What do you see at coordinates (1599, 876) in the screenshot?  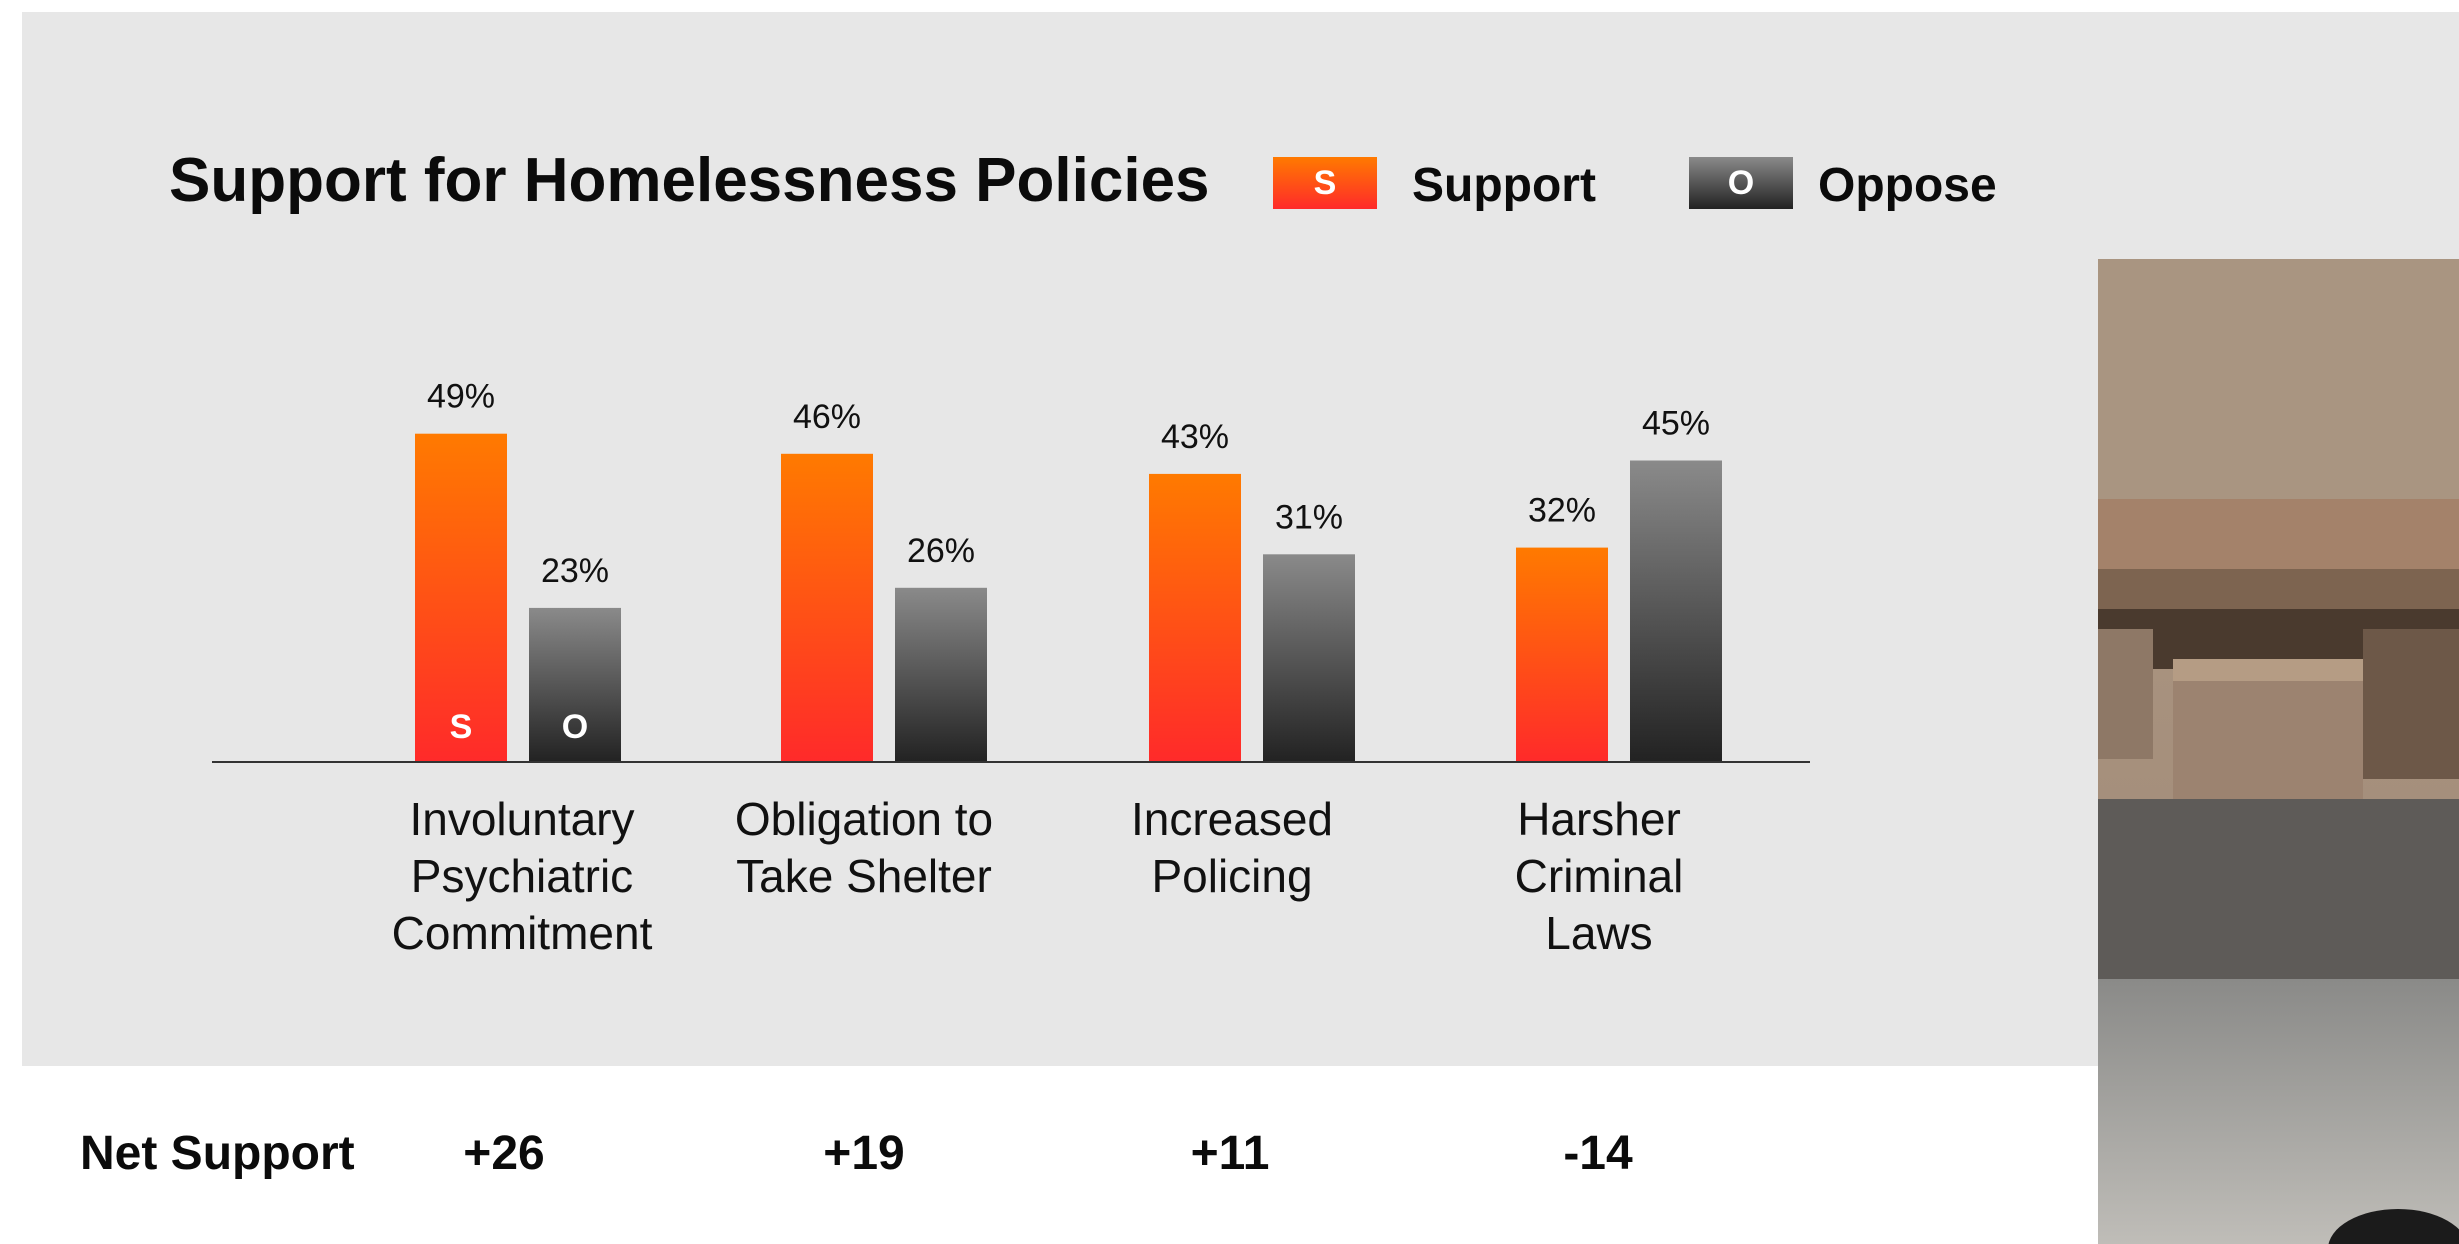 I see `category-label-3: Harsher Criminal Laws` at bounding box center [1599, 876].